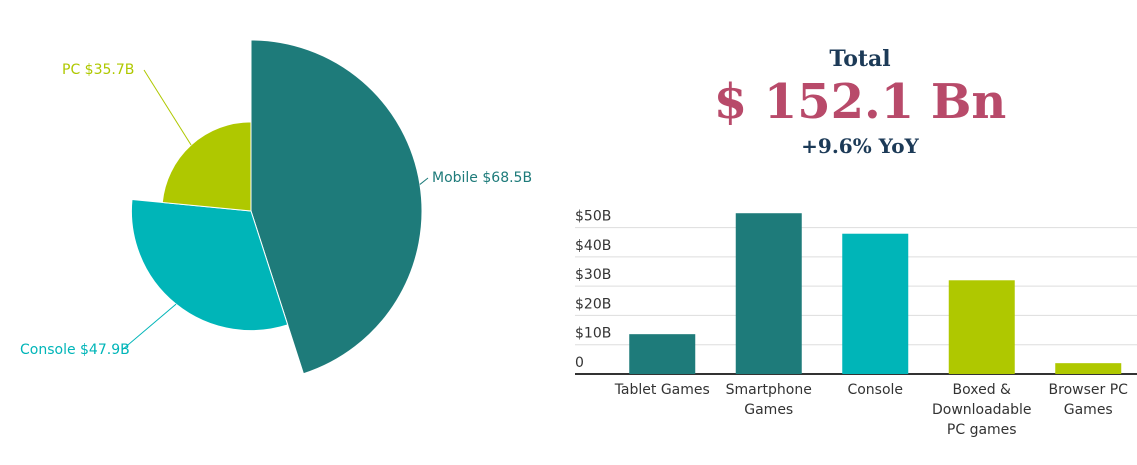 The width and height of the screenshot is (1137, 465). What do you see at coordinates (662, 390) in the screenshot?
I see `x-tick-label: Tablet Games` at bounding box center [662, 390].